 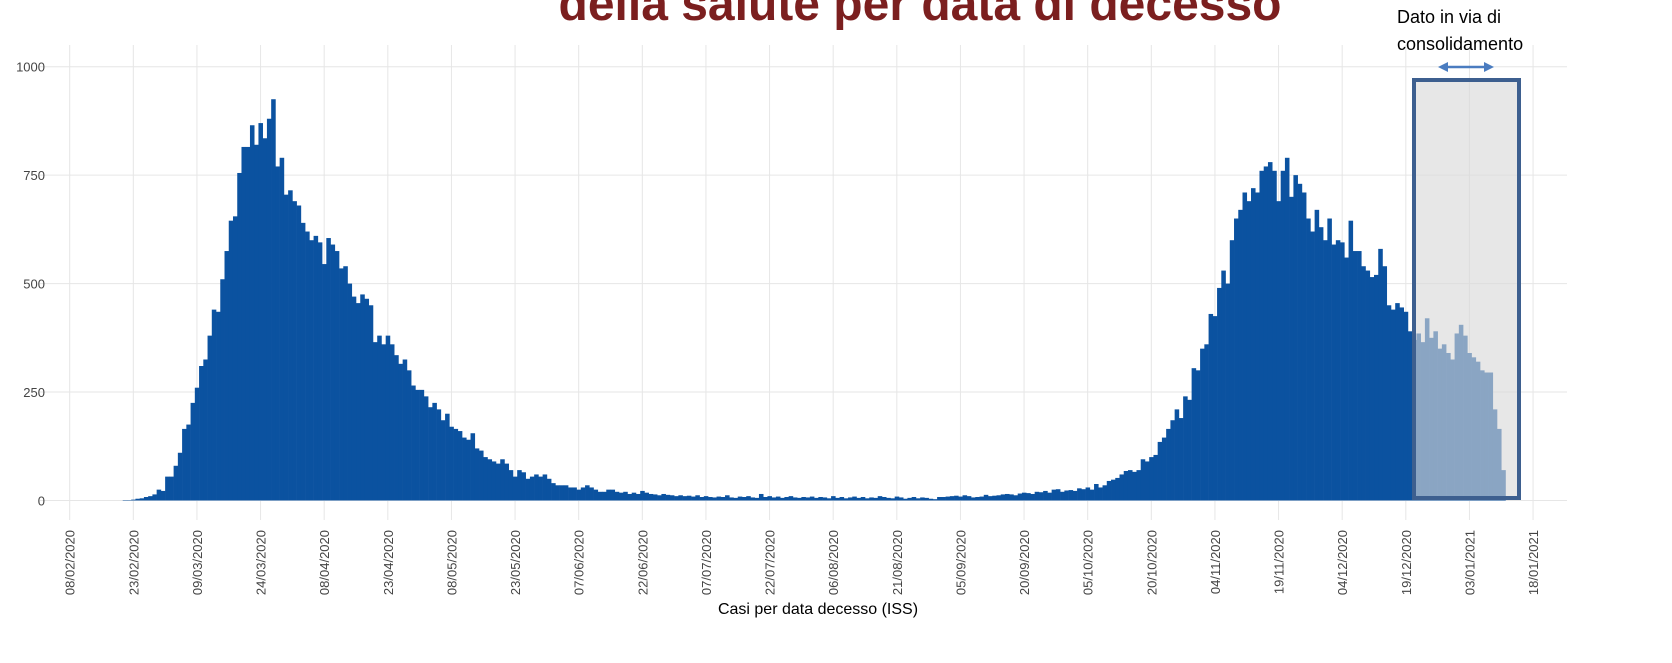 I want to click on x-tick-label: 19/11/2020, so click(x=1279, y=562).